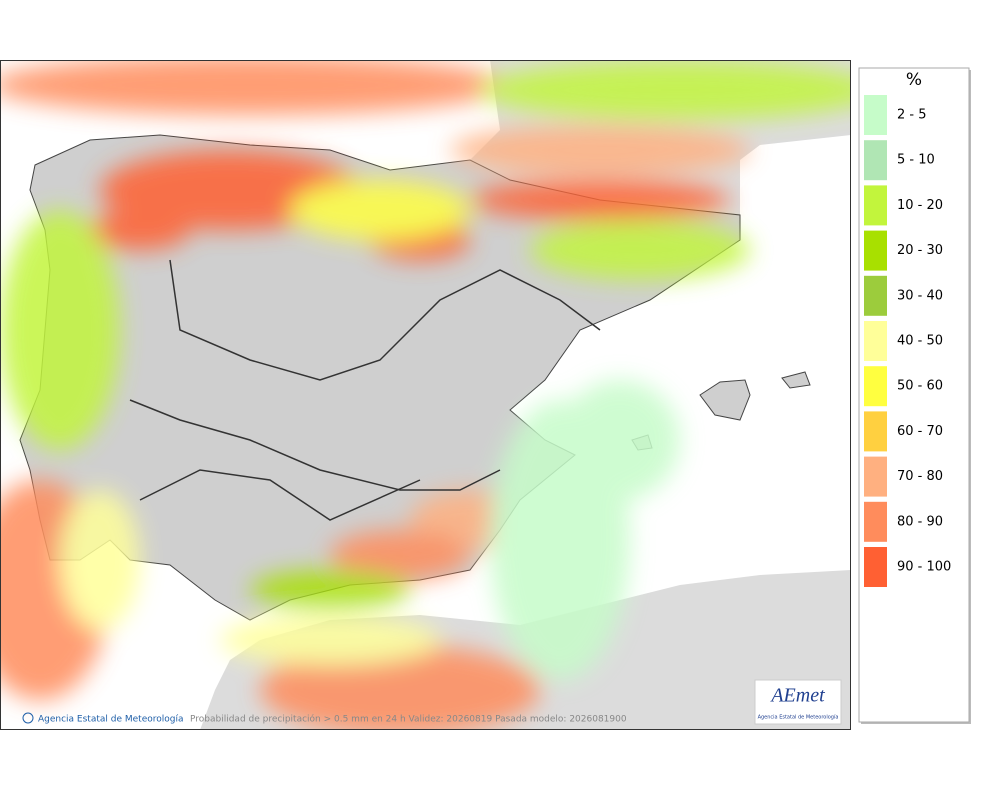  I want to click on legend-label: 40 - 50, so click(920, 341).